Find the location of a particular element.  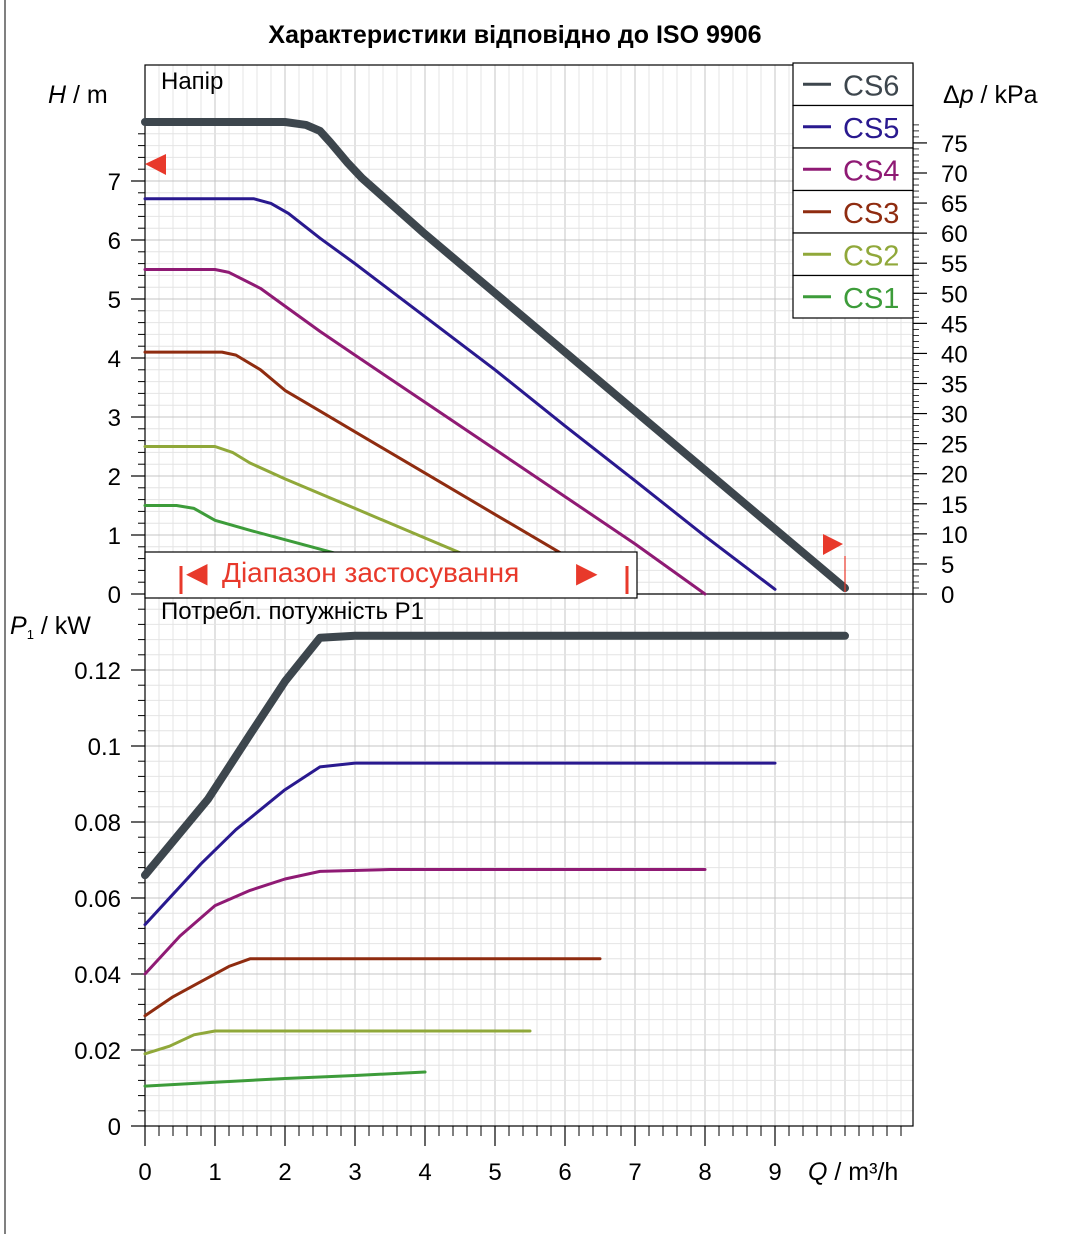

y2-tick-label: 30 is located at coordinates (954, 415).